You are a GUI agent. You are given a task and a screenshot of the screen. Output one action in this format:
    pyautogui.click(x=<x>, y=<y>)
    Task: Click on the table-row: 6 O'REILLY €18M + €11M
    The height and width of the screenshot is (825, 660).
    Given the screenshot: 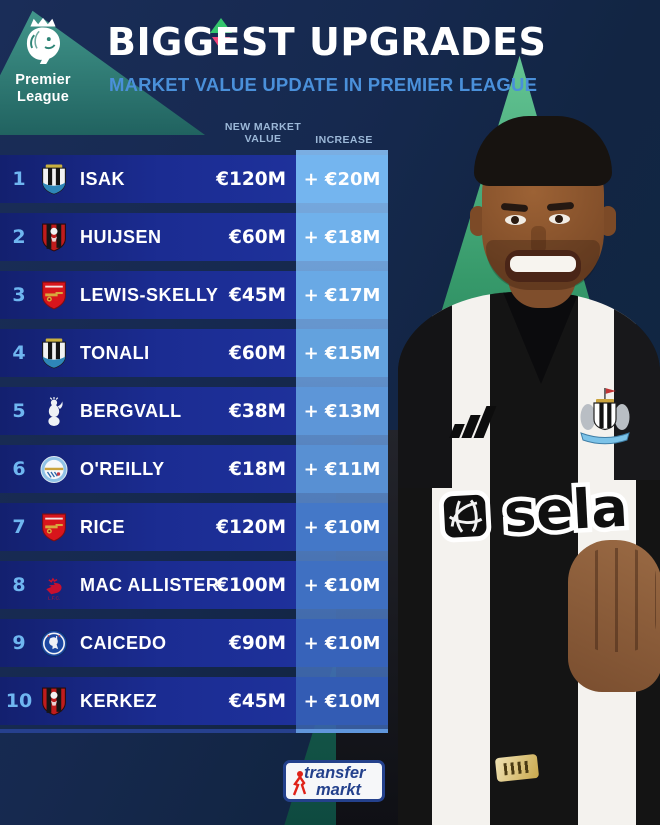 What is the action you would take?
    pyautogui.click(x=194, y=469)
    